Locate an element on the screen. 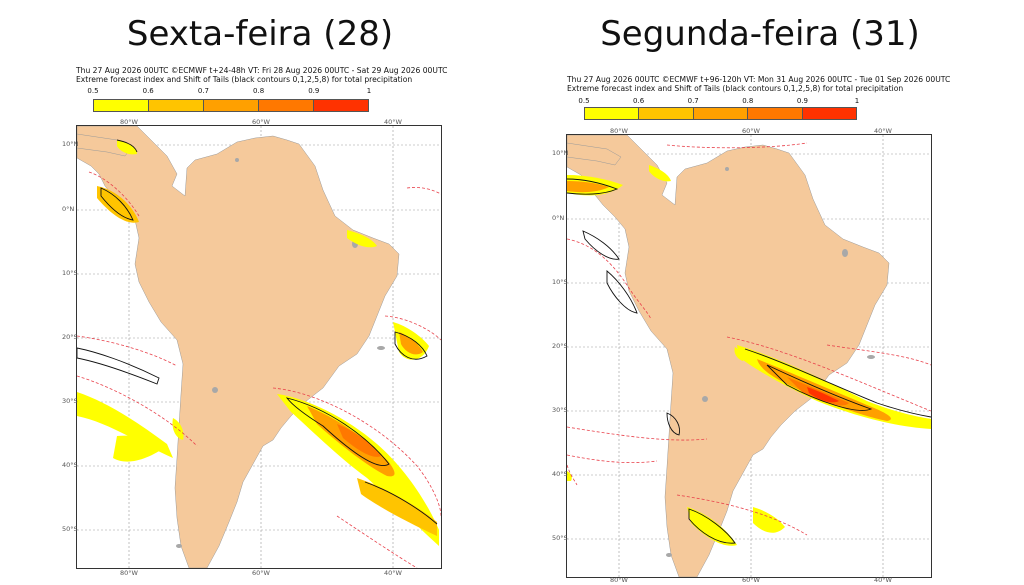  right-lat-label: 30°S is located at coordinates (560, 410).